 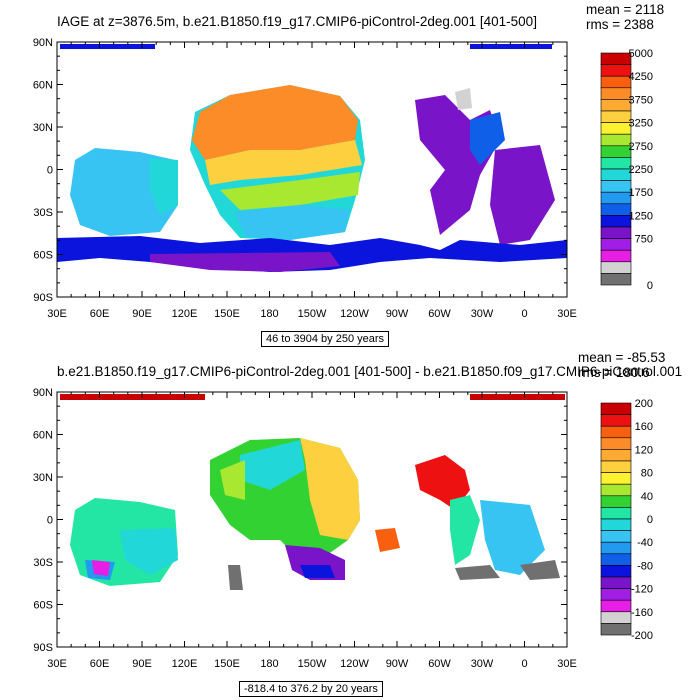 I want to click on panel1-ytick-label: 30S, so click(x=43, y=213).